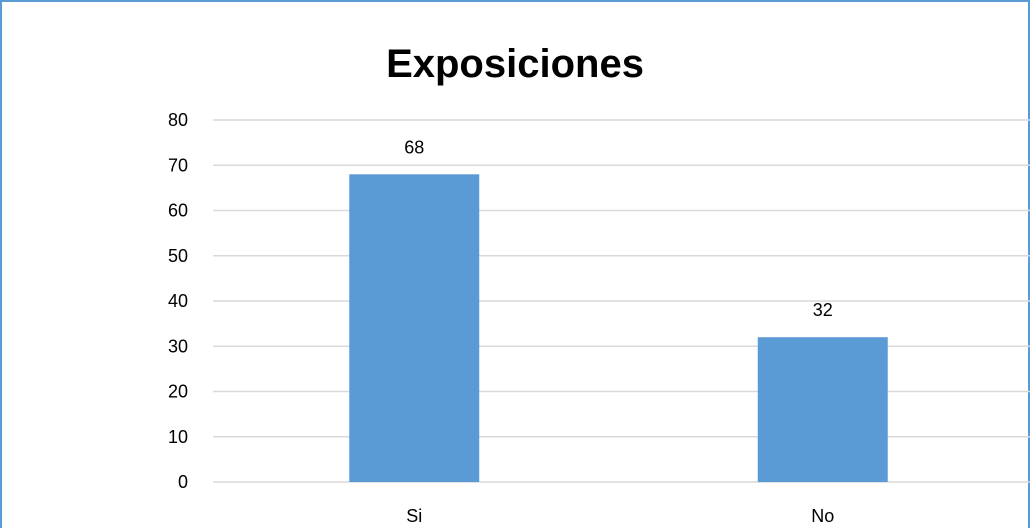 The image size is (1030, 528). Describe the element at coordinates (178, 392) in the screenshot. I see `y-tick-label: 20` at that location.